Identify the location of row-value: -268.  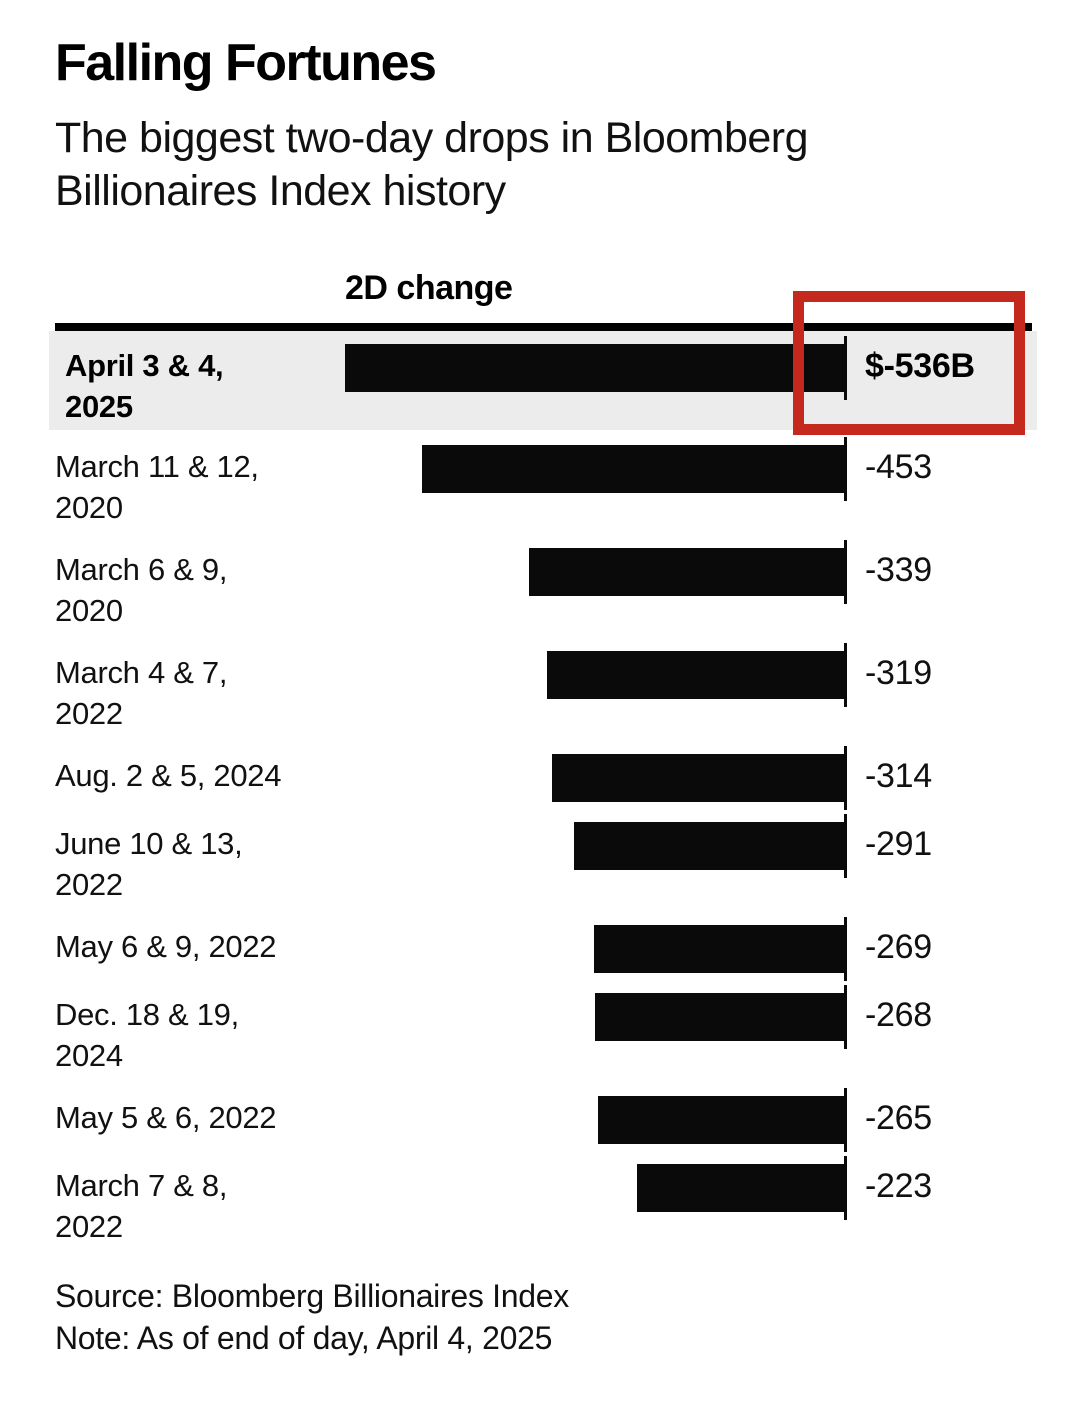
(898, 1015).